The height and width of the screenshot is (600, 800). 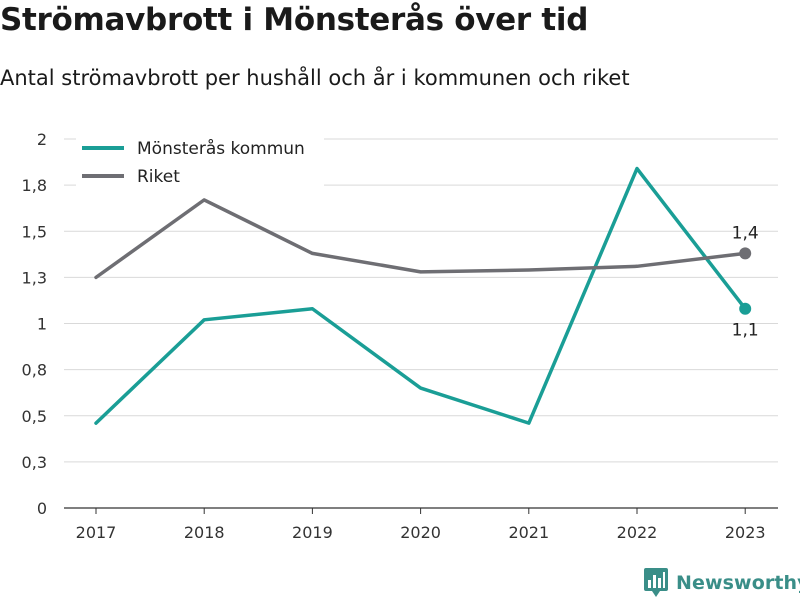 What do you see at coordinates (637, 532) in the screenshot?
I see `x-tick-label: 2022` at bounding box center [637, 532].